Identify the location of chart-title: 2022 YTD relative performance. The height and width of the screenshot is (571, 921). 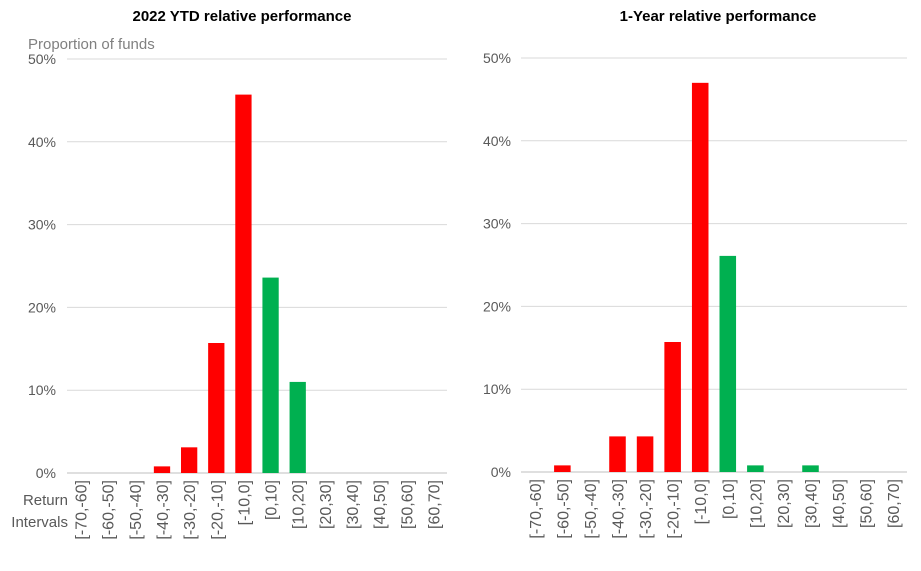
(241, 16).